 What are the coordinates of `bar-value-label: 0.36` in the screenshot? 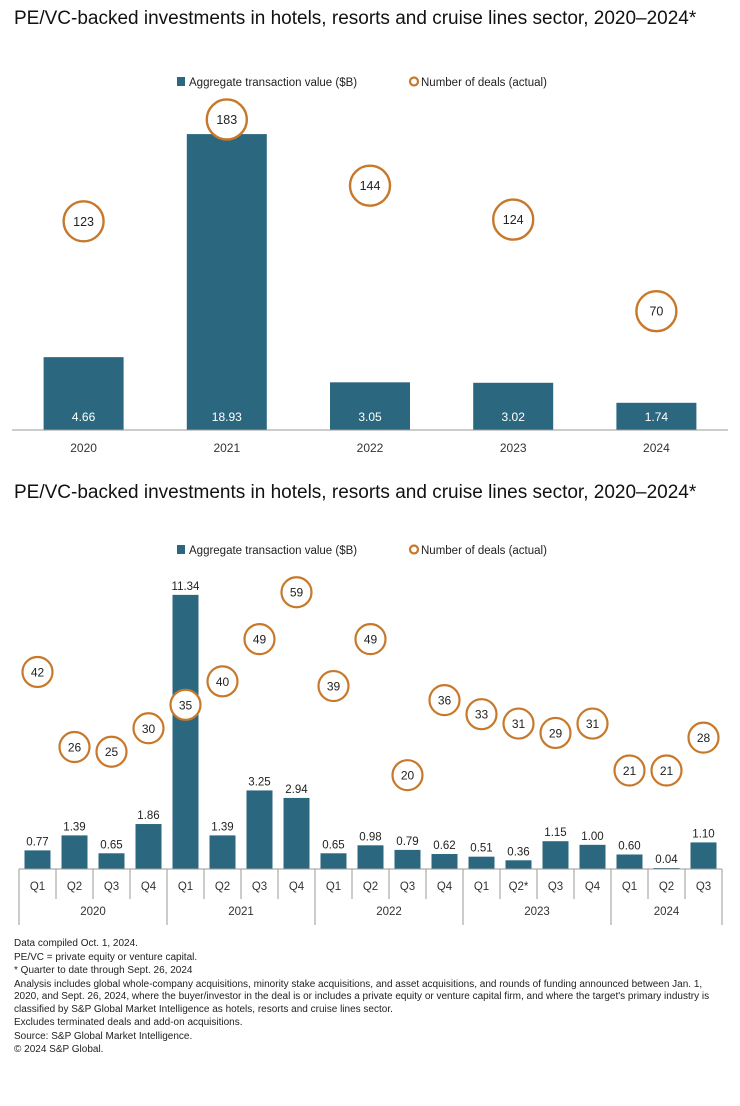 It's located at (518, 852).